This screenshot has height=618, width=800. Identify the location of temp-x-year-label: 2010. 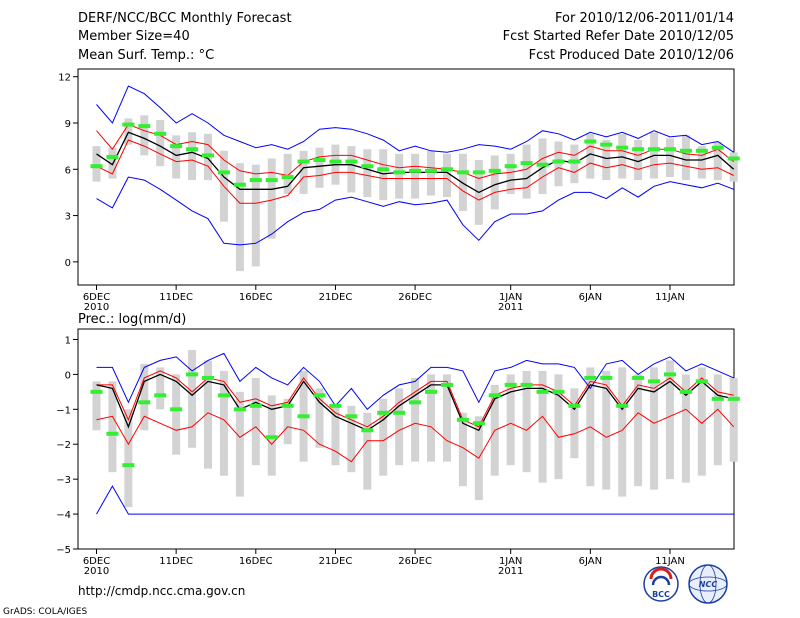
(96, 307).